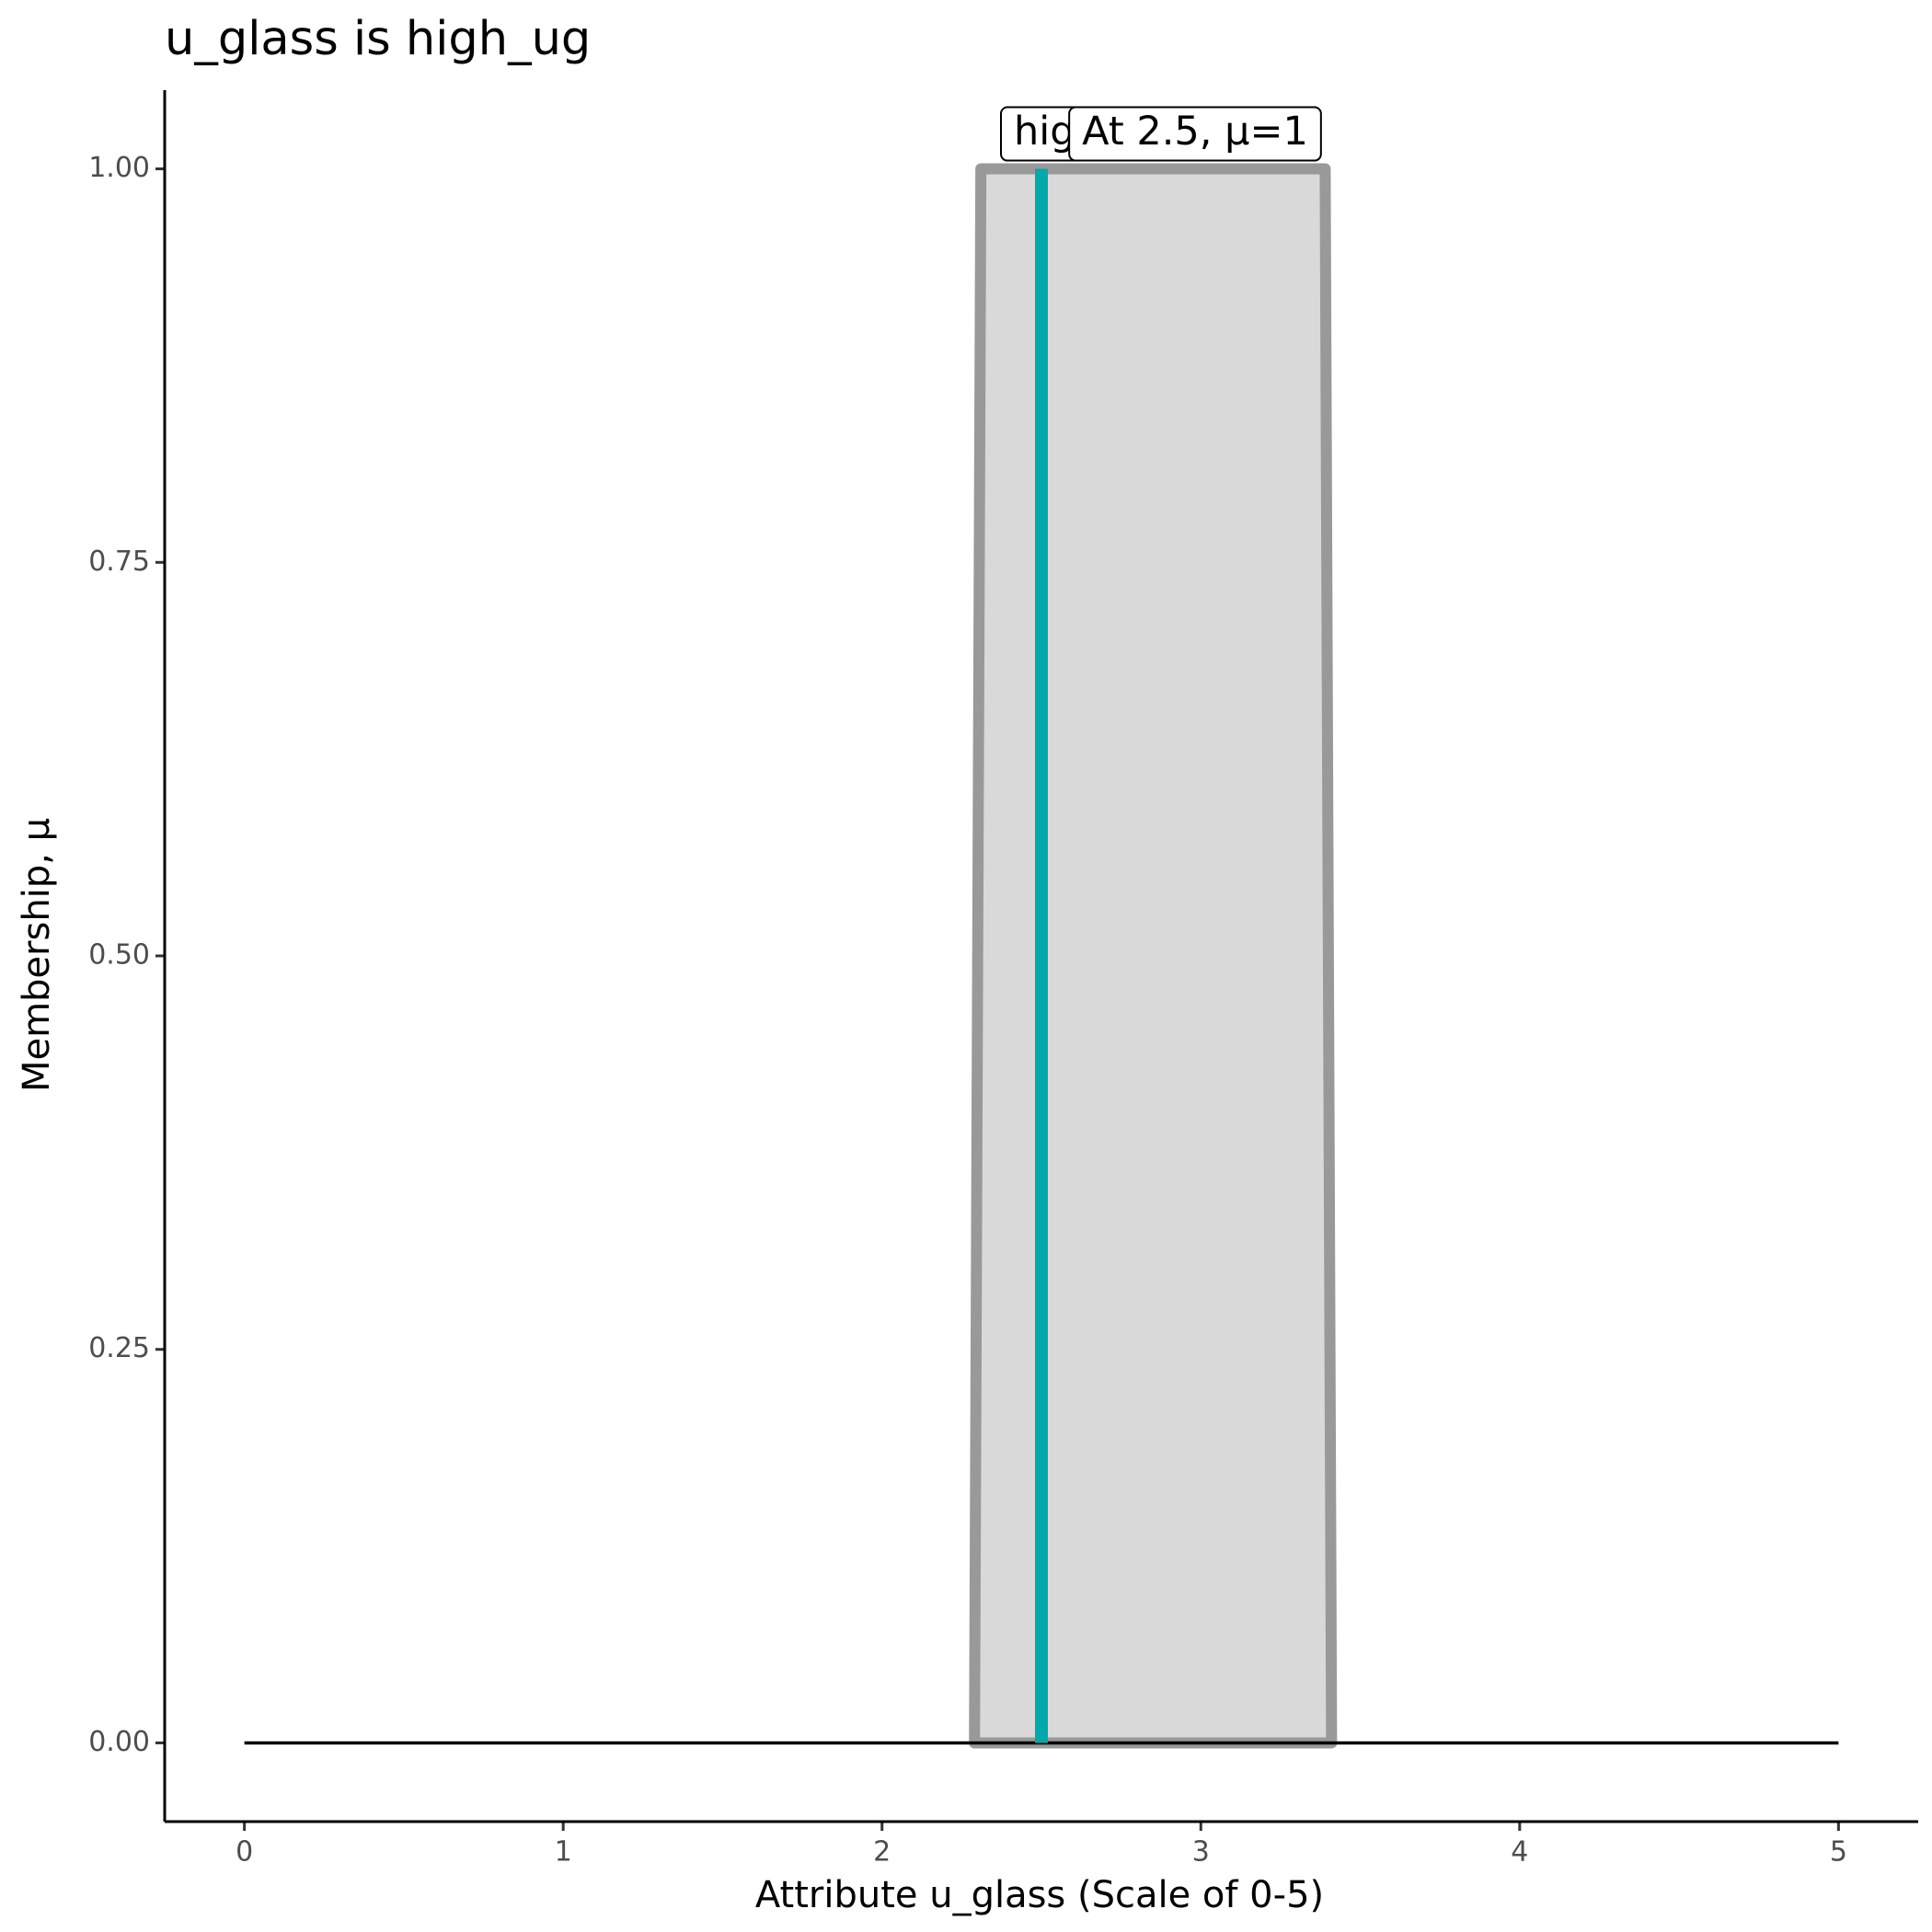 This screenshot has width=1932, height=1932. What do you see at coordinates (37, 955) in the screenshot?
I see `y-axis-label: Membership, μ` at bounding box center [37, 955].